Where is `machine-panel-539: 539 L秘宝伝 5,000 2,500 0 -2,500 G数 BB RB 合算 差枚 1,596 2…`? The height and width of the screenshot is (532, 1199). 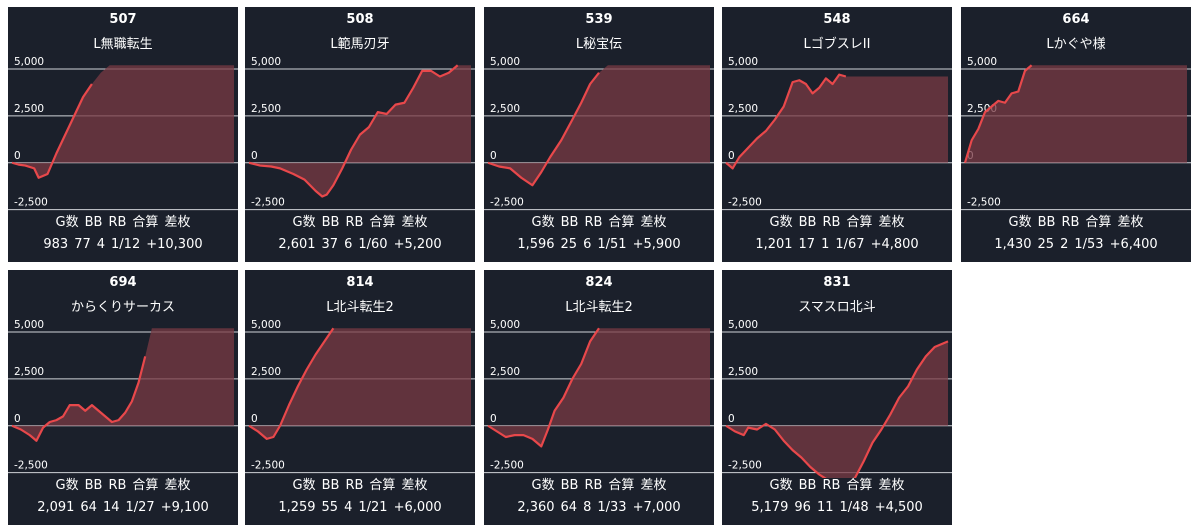 machine-panel-539: 539 L秘宝伝 5,000 2,500 0 -2,500 G数 BB RB 合算 差枚 1,596 2… is located at coordinates (599, 134).